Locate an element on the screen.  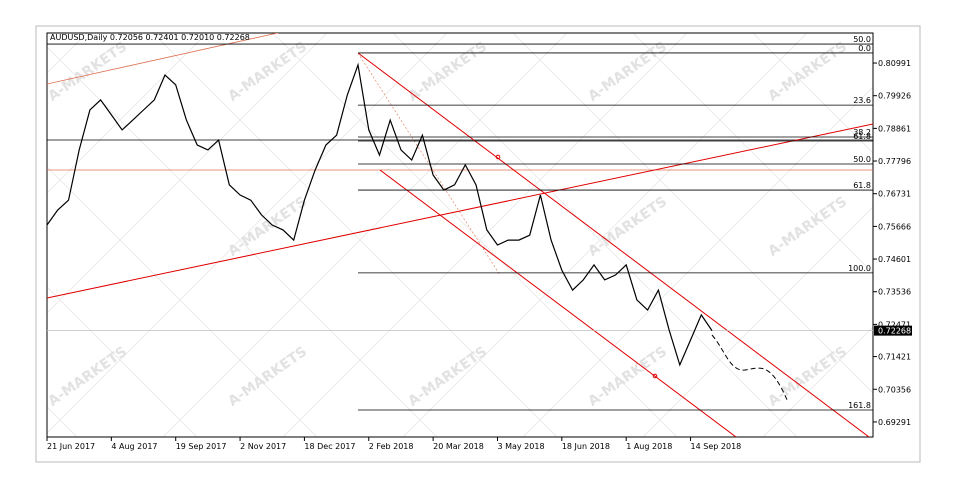
x-tick-label: 2 Nov 2017 is located at coordinates (263, 446).